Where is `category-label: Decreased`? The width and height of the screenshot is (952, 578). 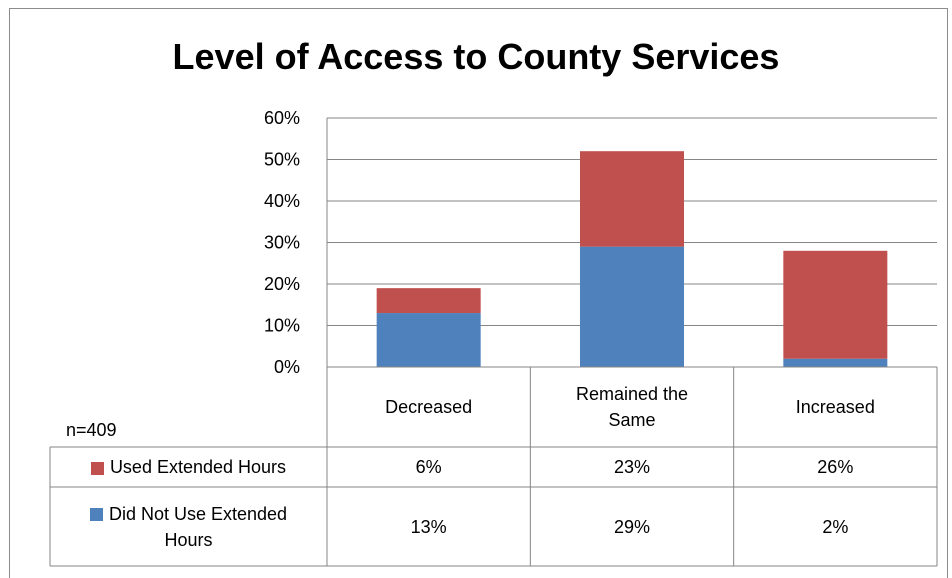 category-label: Decreased is located at coordinates (429, 407).